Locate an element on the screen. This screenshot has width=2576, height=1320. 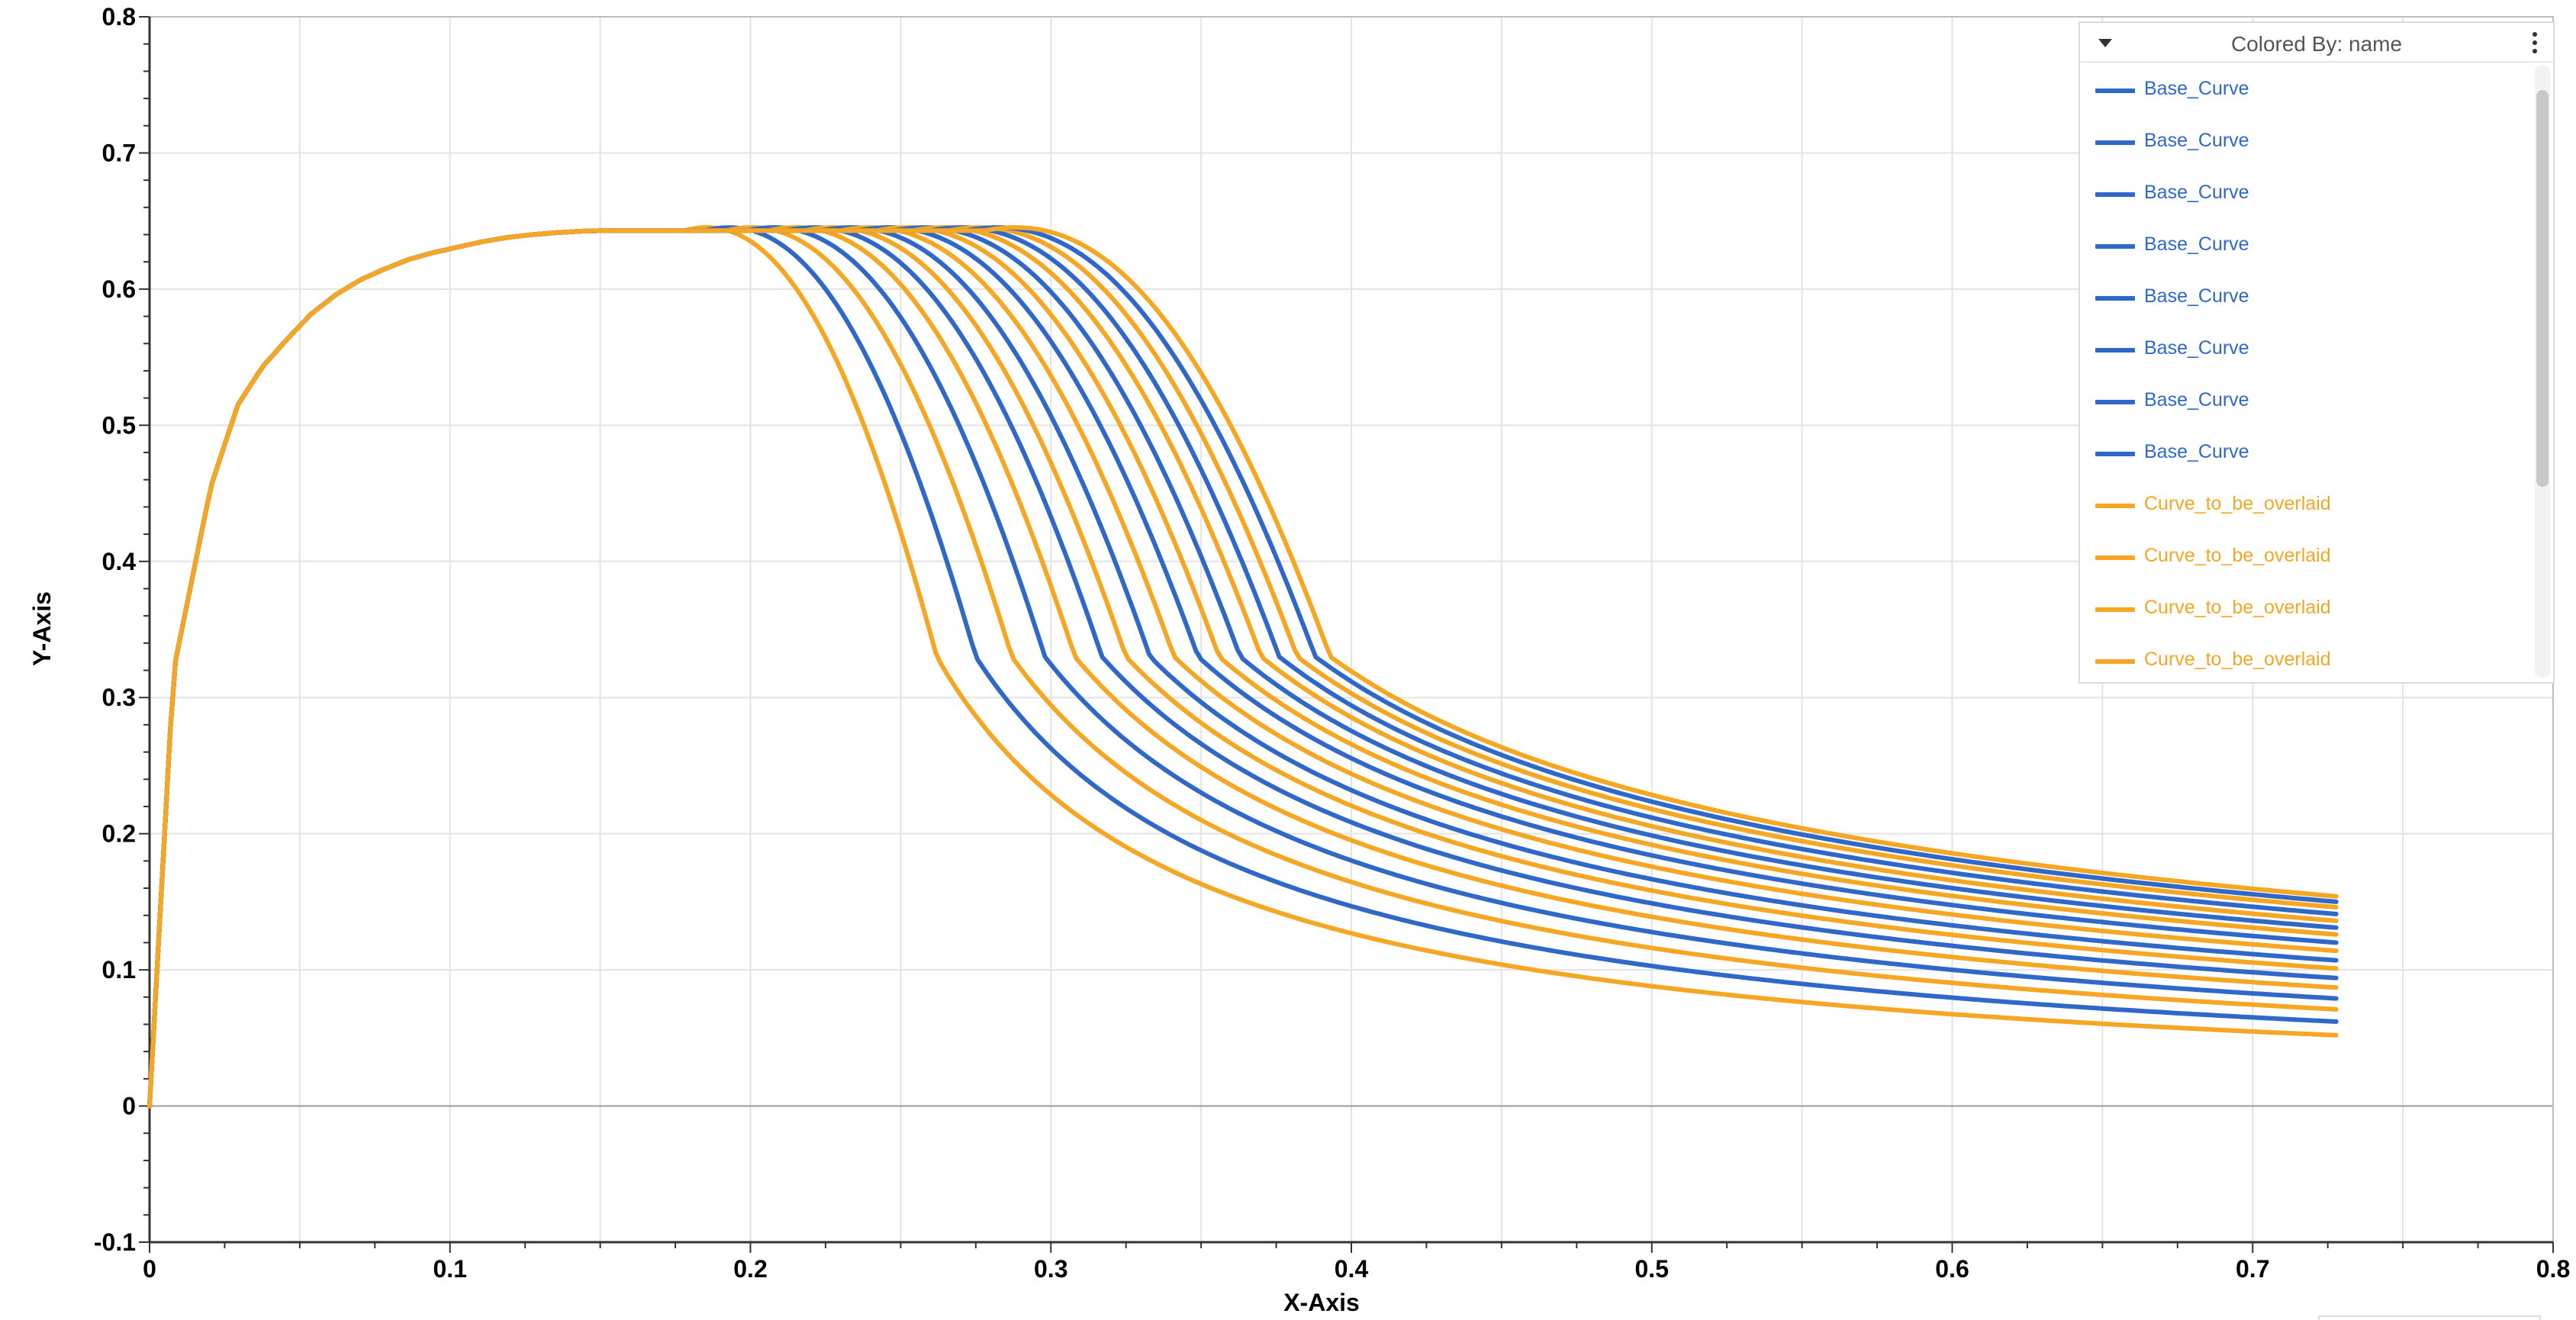
y-tick-label: 0.5 is located at coordinates (119, 425).